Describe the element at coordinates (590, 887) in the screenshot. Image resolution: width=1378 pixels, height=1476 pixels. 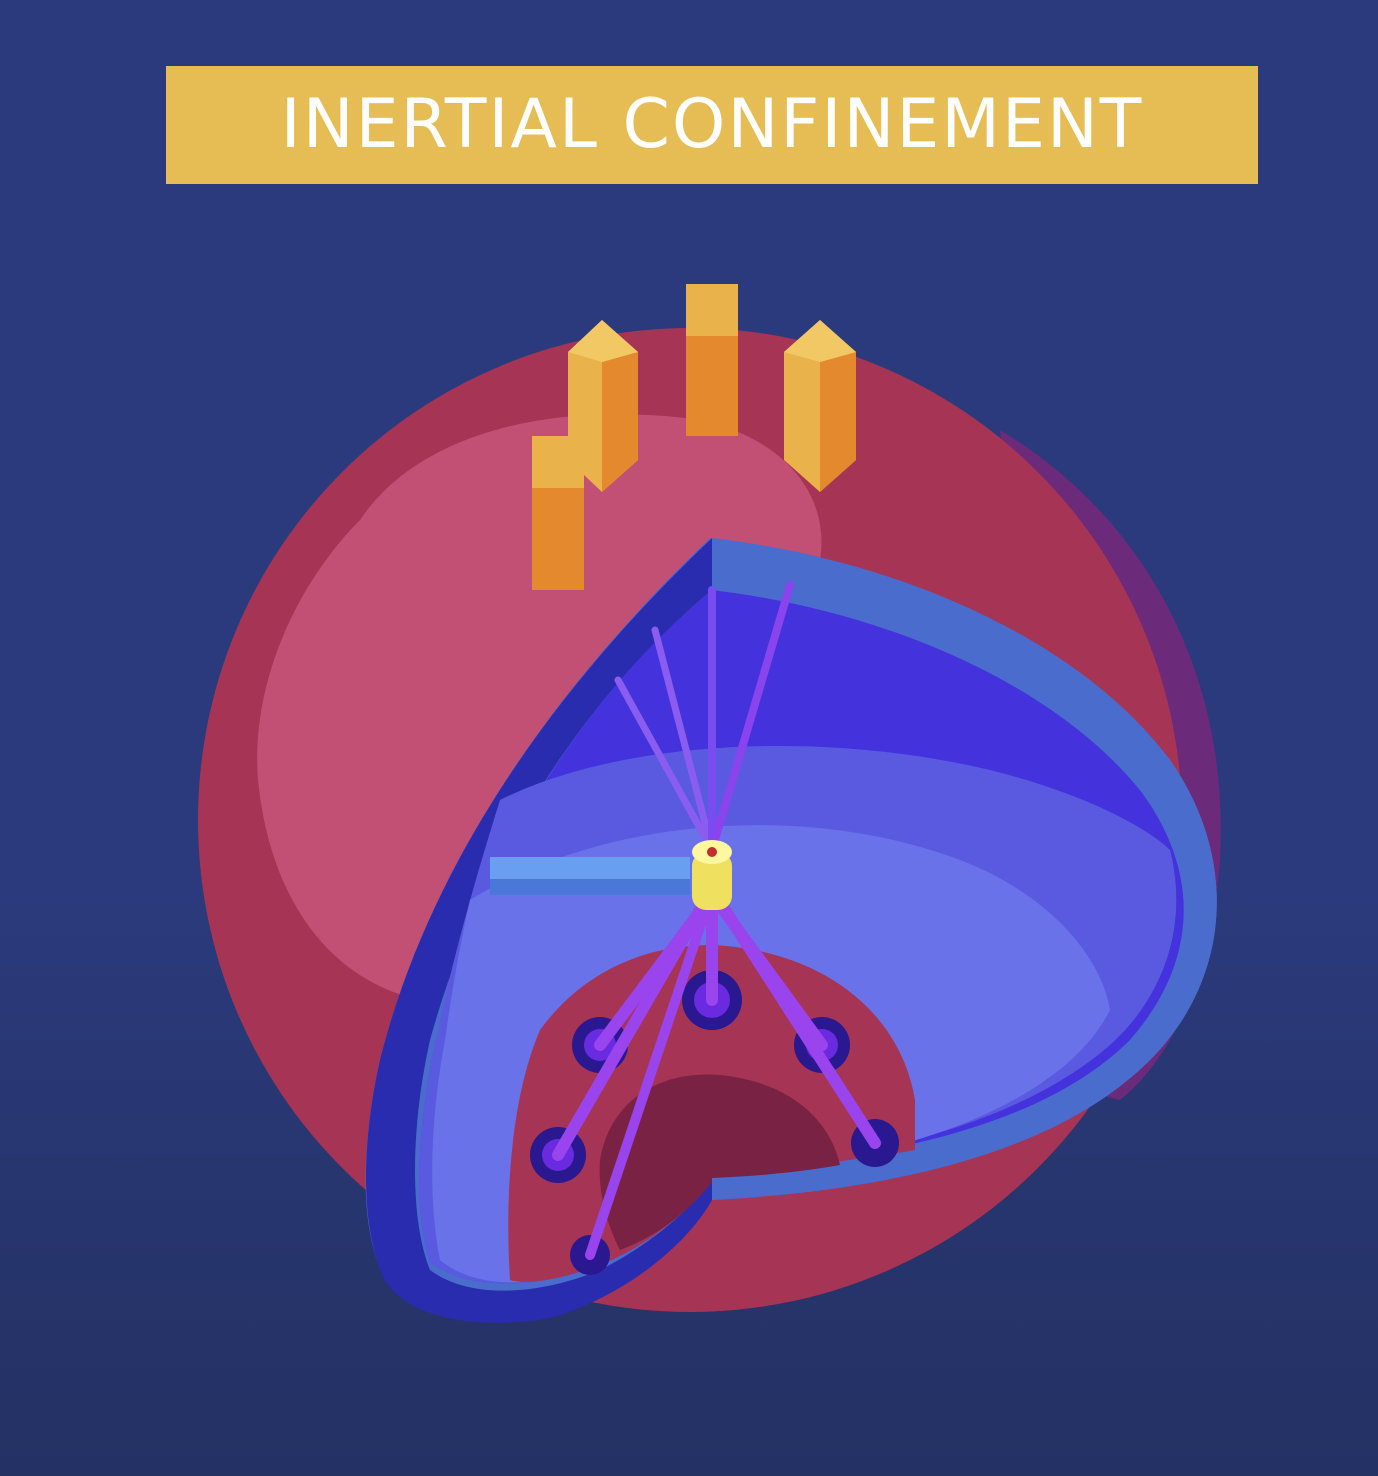
I see `target-holder-arm-shadow` at that location.